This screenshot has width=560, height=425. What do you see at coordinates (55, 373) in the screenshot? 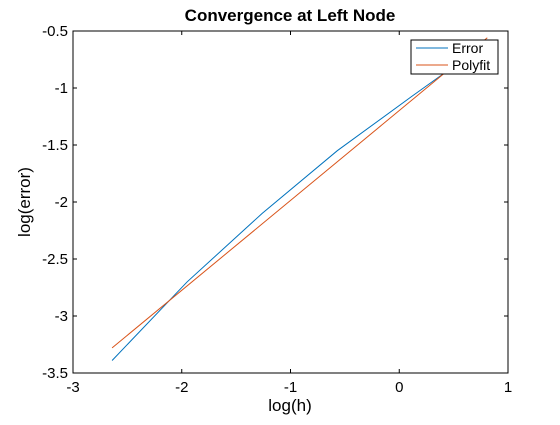
I see `y-tick-label: -3.5` at bounding box center [55, 373].